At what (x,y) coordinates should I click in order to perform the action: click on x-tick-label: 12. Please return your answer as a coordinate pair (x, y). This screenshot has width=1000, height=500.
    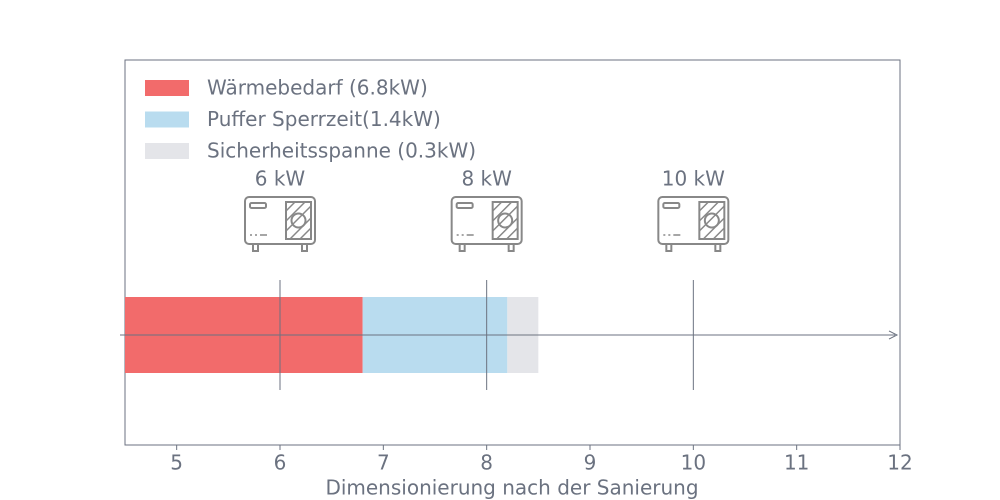
    Looking at the image, I should click on (899, 463).